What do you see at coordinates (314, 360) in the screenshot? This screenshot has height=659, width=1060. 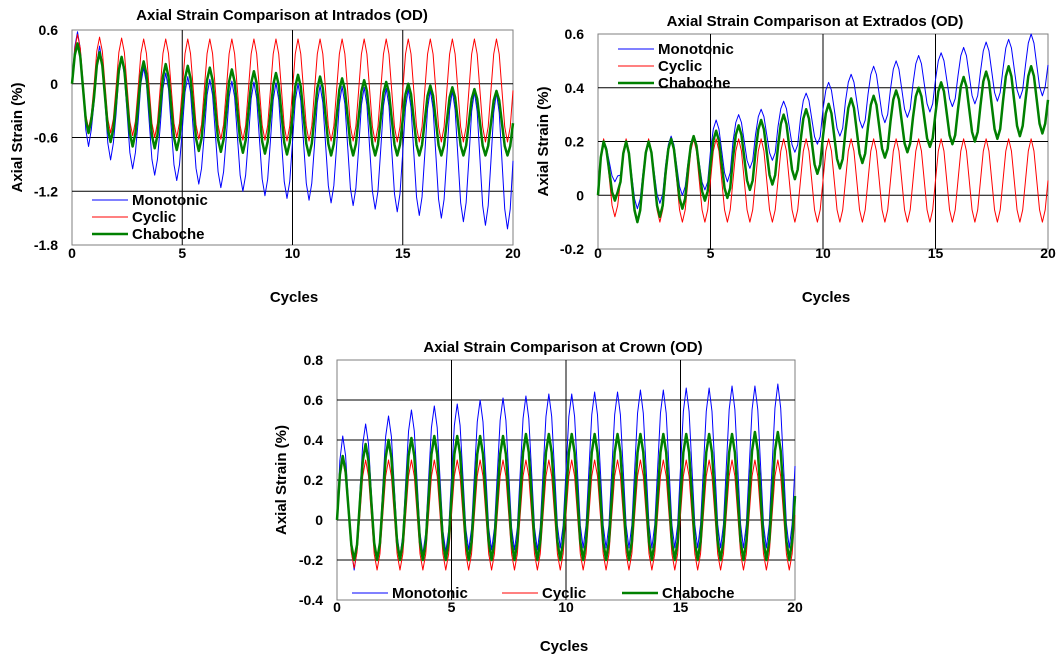 I see `y-tick-label: 0.8` at bounding box center [314, 360].